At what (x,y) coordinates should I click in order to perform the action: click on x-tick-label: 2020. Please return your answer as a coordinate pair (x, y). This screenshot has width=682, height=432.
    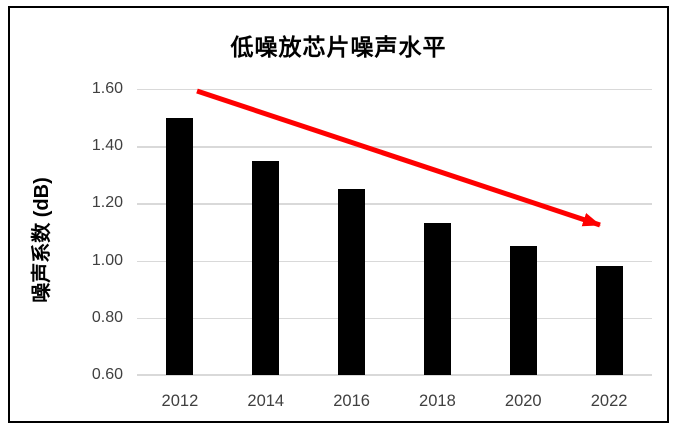
    Looking at the image, I should click on (523, 401).